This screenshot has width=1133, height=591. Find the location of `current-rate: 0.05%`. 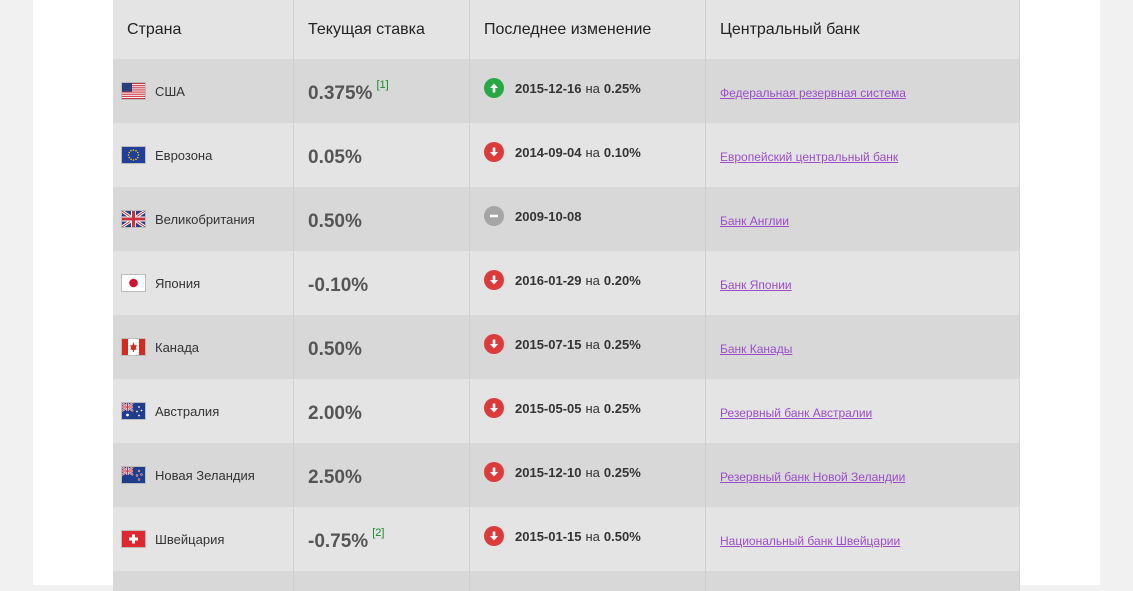

current-rate: 0.05% is located at coordinates (335, 157).